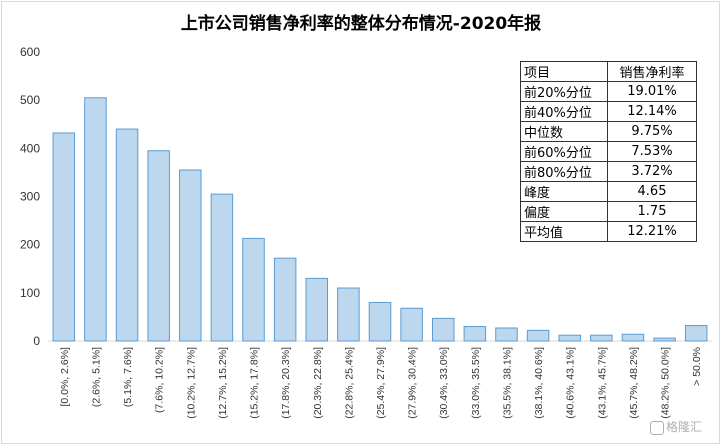 This screenshot has height=446, width=722. What do you see at coordinates (564, 151) in the screenshot?
I see `stats-key: 前60%分位` at bounding box center [564, 151].